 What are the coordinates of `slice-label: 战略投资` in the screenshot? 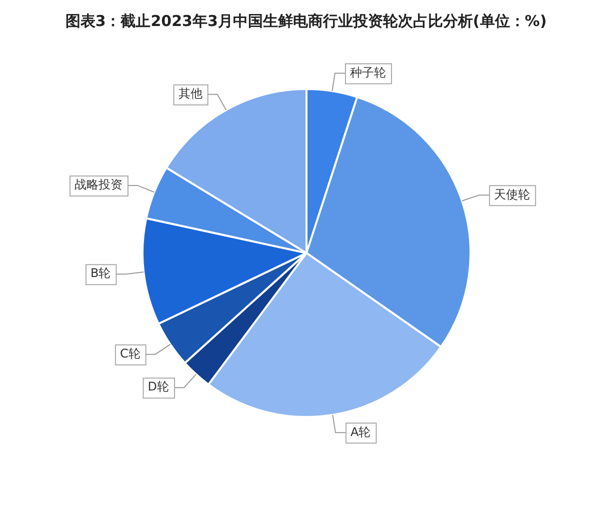 It's located at (98, 185).